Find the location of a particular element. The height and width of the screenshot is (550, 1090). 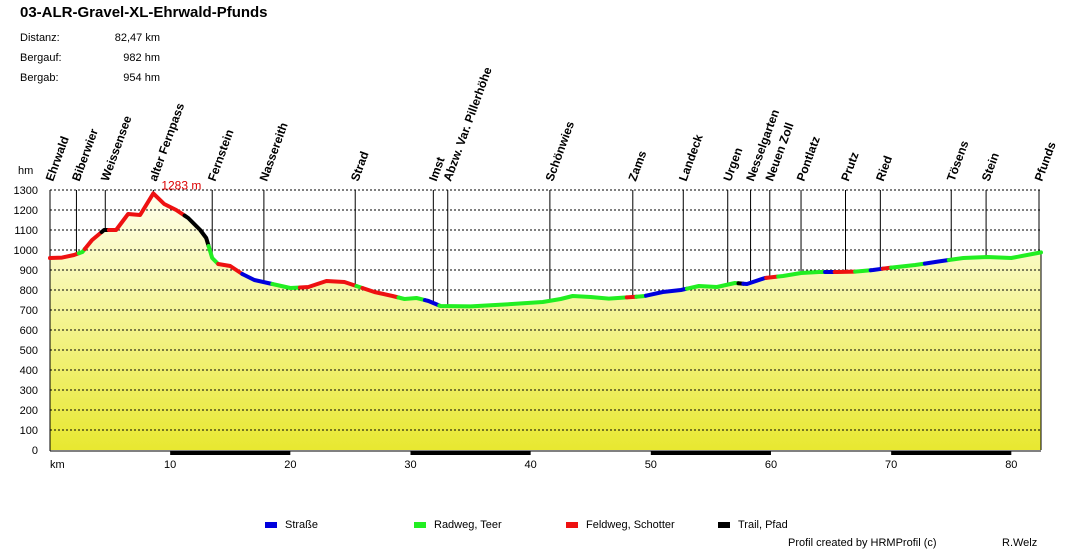

x-tick-label: 30 is located at coordinates (410, 465).